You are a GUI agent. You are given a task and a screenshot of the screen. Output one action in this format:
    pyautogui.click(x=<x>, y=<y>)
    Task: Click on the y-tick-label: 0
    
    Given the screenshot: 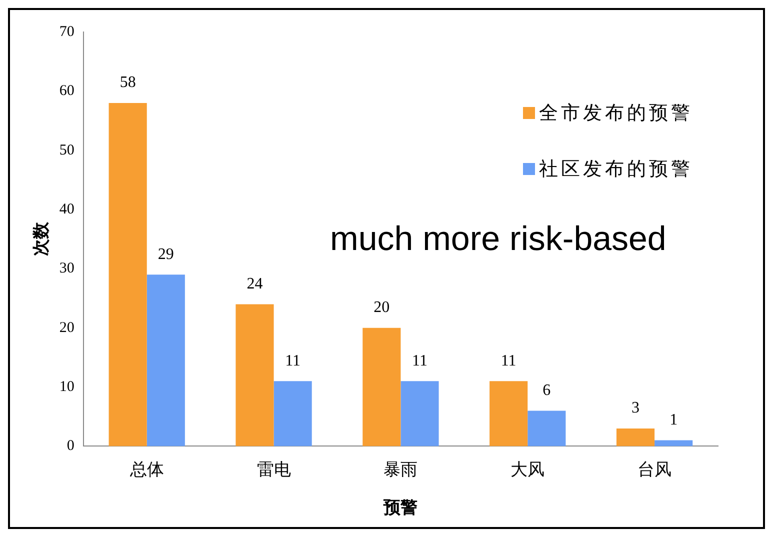 What is the action you would take?
    pyautogui.click(x=70, y=446)
    